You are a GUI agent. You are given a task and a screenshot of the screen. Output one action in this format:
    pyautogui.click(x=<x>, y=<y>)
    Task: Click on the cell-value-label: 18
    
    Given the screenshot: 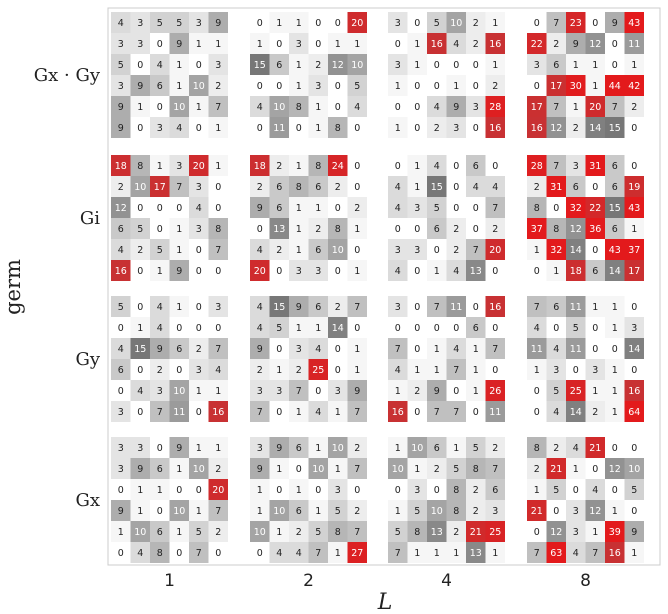 What is the action you would take?
    pyautogui.click(x=121, y=166)
    